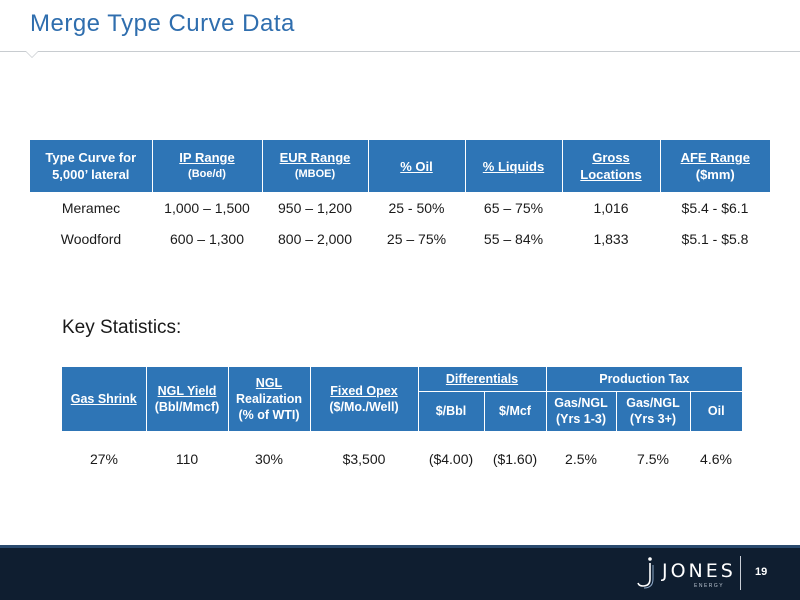  What do you see at coordinates (32, 54) in the screenshot?
I see `title-divider-notch-inner` at bounding box center [32, 54].